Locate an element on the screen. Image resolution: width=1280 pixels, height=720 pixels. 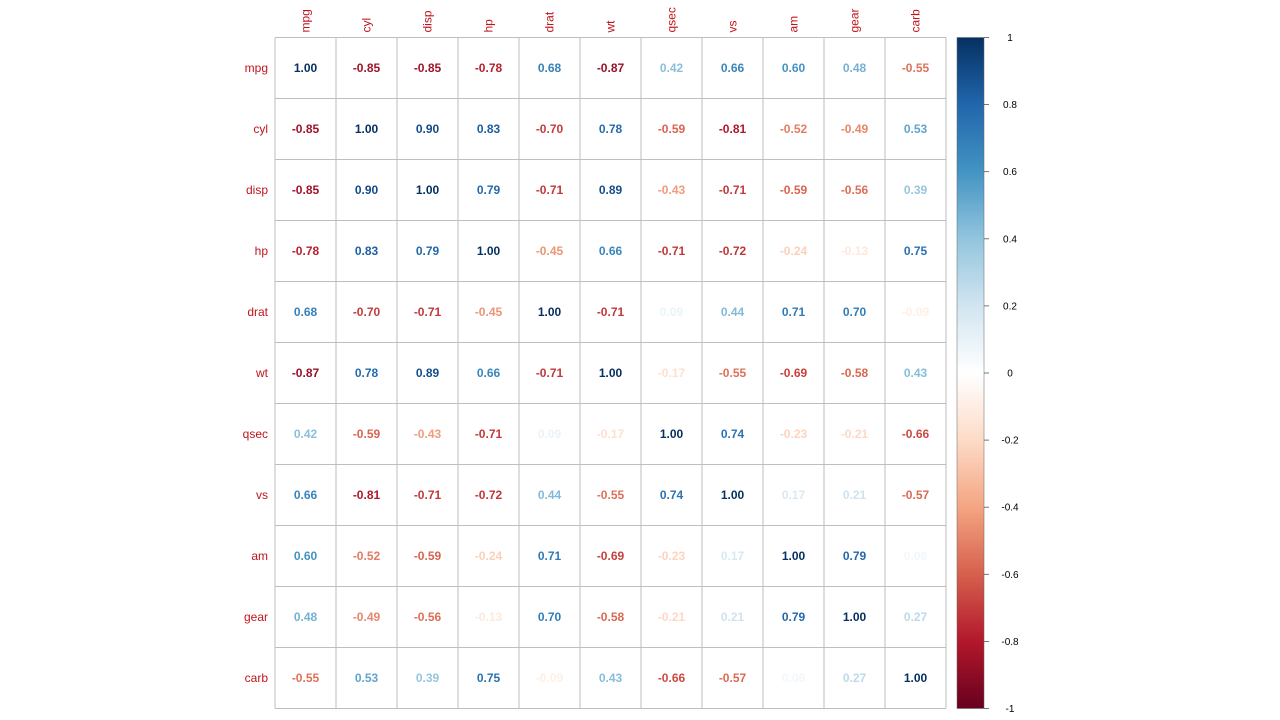
cell-value: 0.66 is located at coordinates (489, 373).